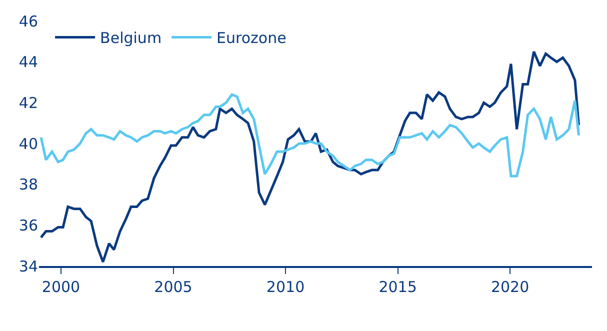 The height and width of the screenshot is (331, 607). What do you see at coordinates (397, 287) in the screenshot?
I see `x-tick-label: 2015` at bounding box center [397, 287].